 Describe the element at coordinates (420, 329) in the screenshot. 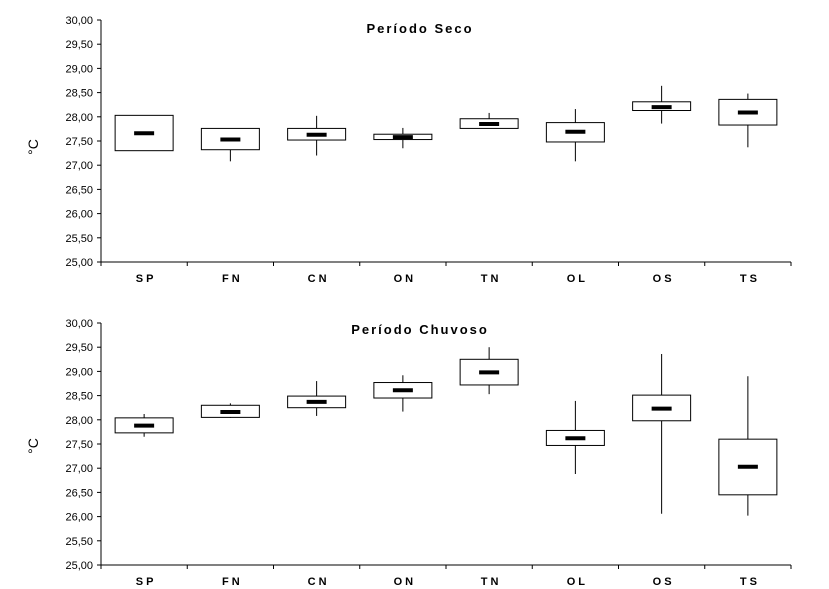

I see `chart-title: Período Chuvoso` at that location.